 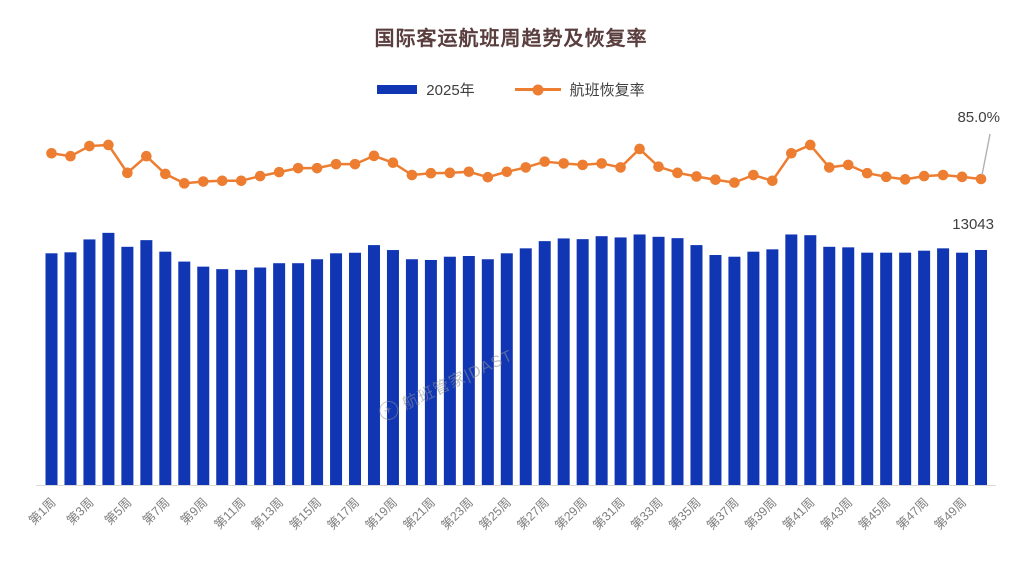 I want to click on legend-label-2025: 2025年, so click(x=450, y=90).